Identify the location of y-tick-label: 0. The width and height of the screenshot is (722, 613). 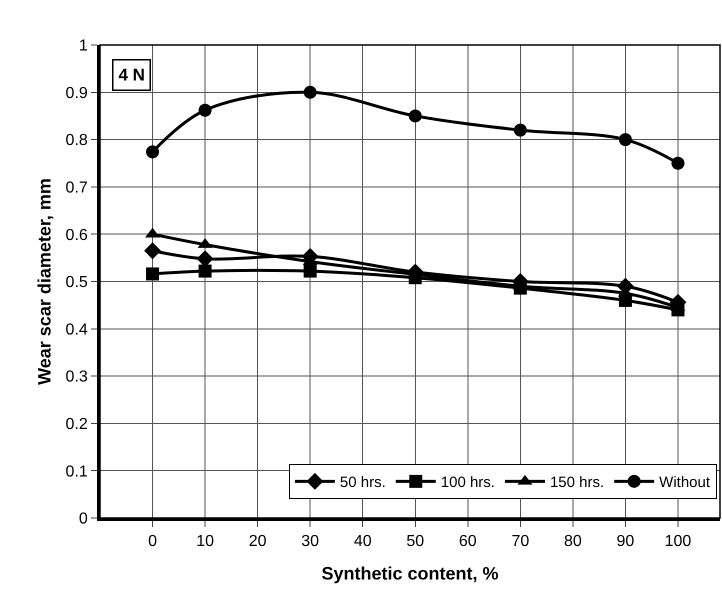
(83, 519).